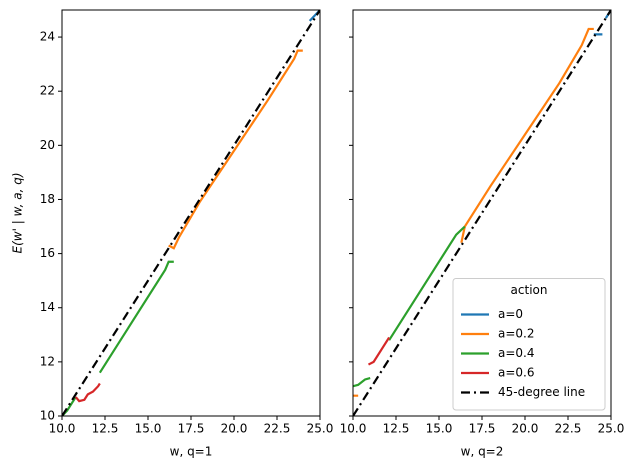 The height and width of the screenshot is (474, 636). I want to click on legend-label: a=0.4, so click(516, 353).